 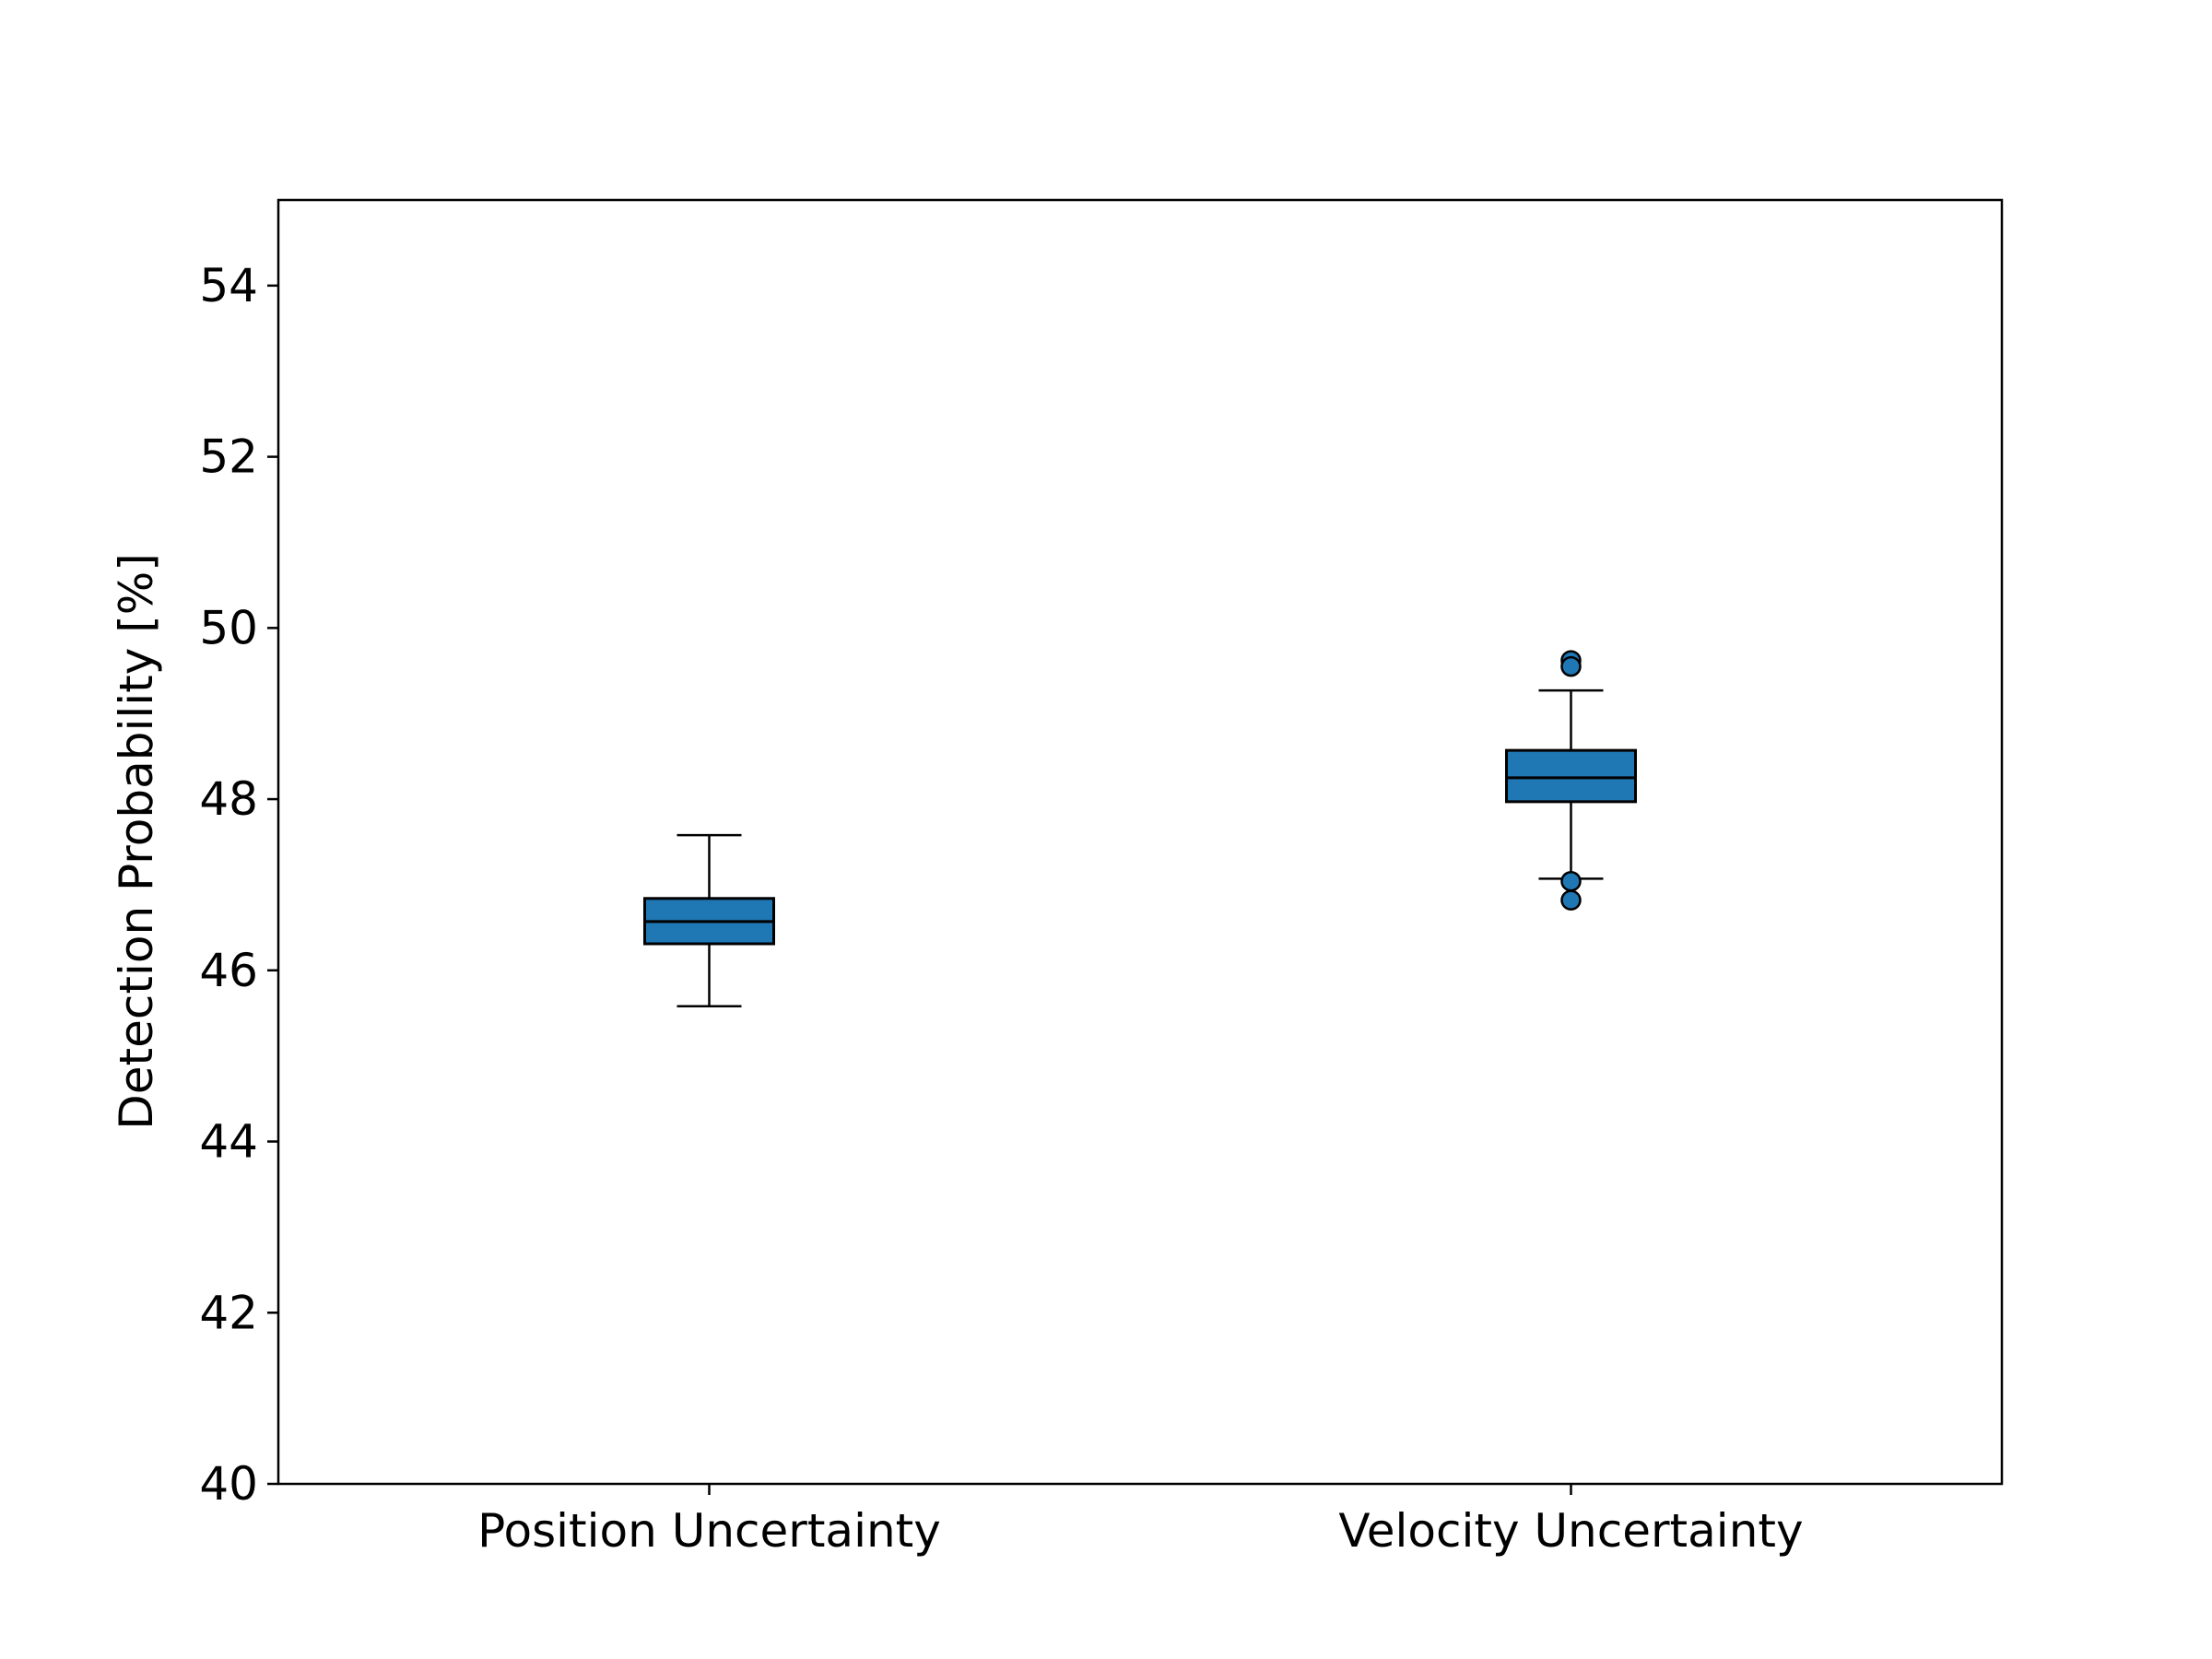 What do you see at coordinates (1570, 1531) in the screenshot?
I see `x-tick-label: Velocity Uncertainty` at bounding box center [1570, 1531].